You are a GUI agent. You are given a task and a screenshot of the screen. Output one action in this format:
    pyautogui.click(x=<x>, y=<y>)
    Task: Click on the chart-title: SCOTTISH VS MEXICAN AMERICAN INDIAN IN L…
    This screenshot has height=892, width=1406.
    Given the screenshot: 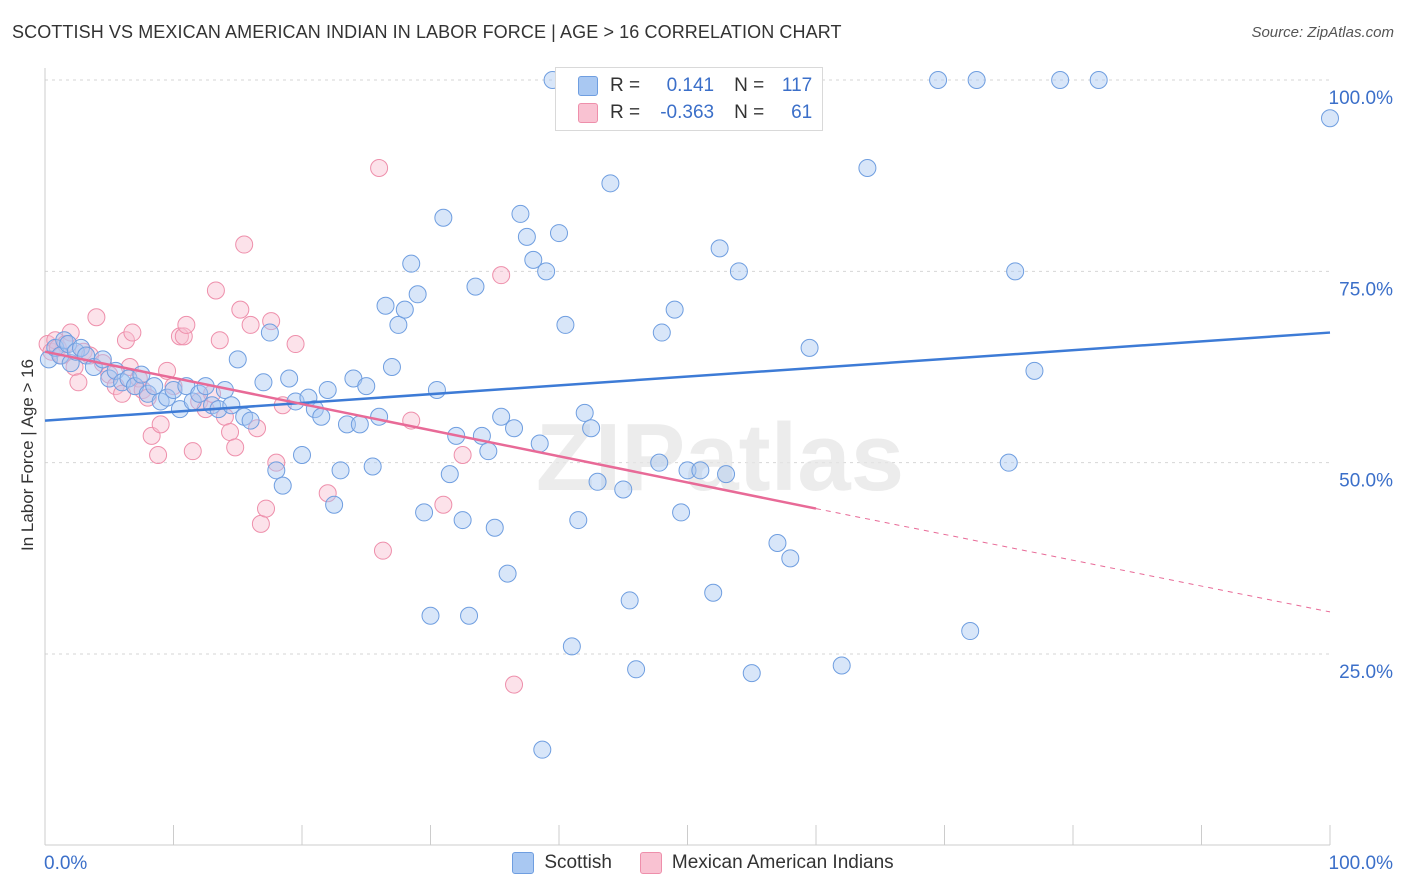 What is the action you would take?
    pyautogui.click(x=427, y=32)
    